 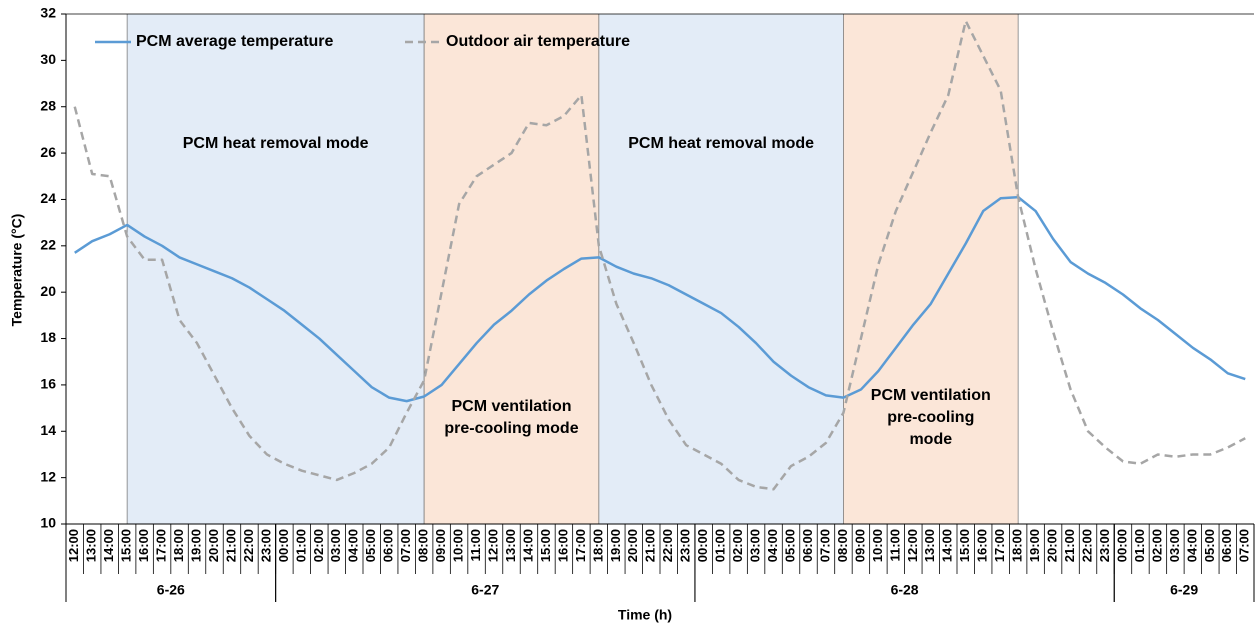 What do you see at coordinates (48, 105) in the screenshot?
I see `y-tick-label: 28` at bounding box center [48, 105].